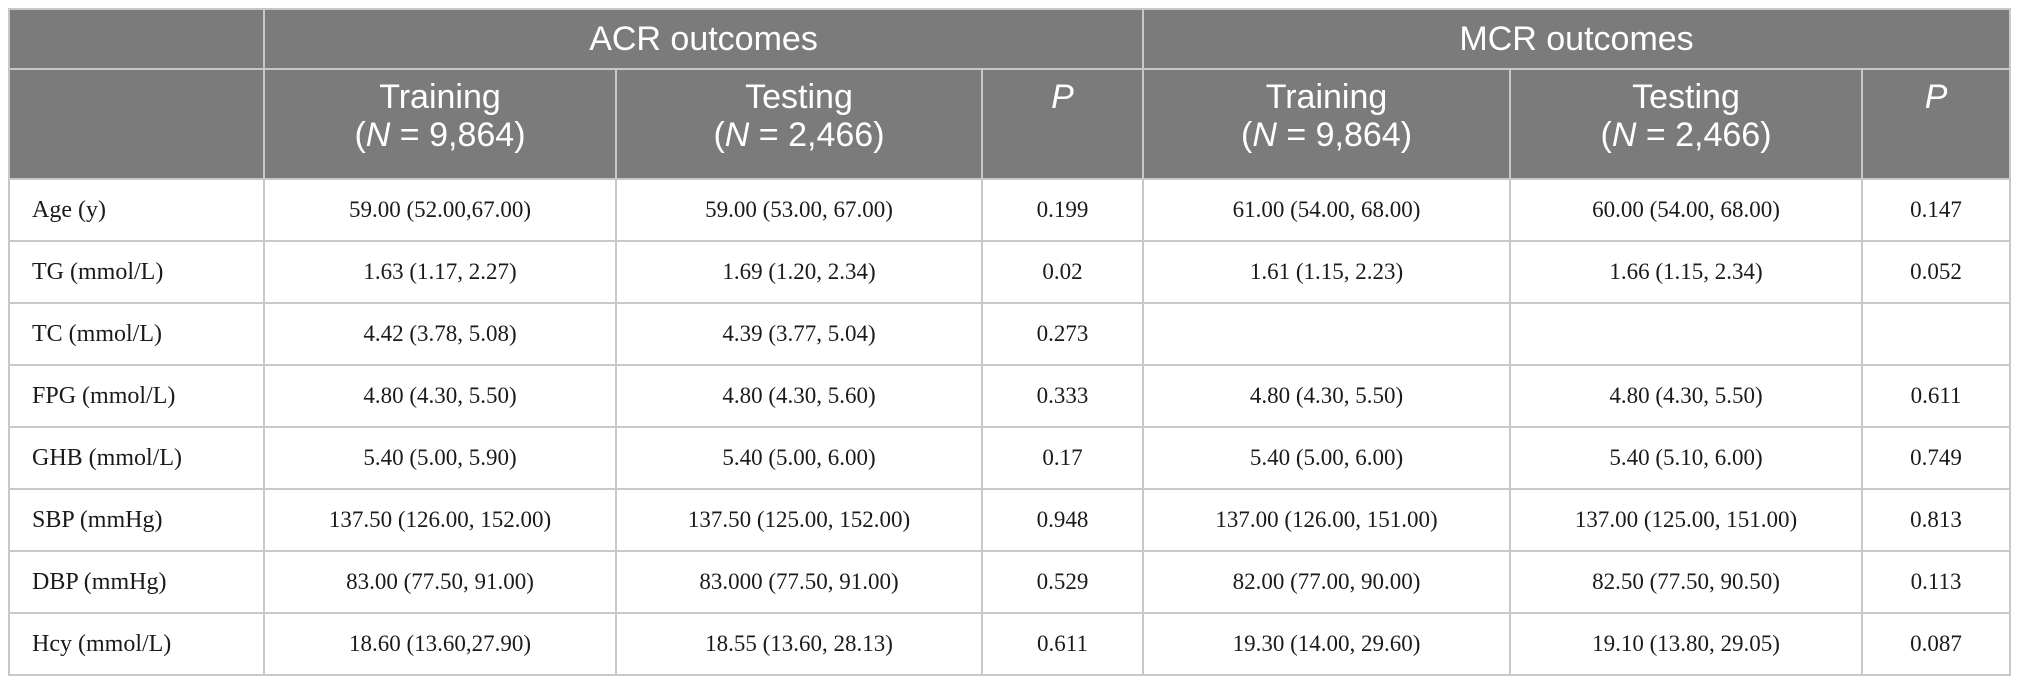 Image resolution: width=2017 pixels, height=677 pixels. Describe the element at coordinates (136, 39) in the screenshot. I see `corner-header-cell` at that location.